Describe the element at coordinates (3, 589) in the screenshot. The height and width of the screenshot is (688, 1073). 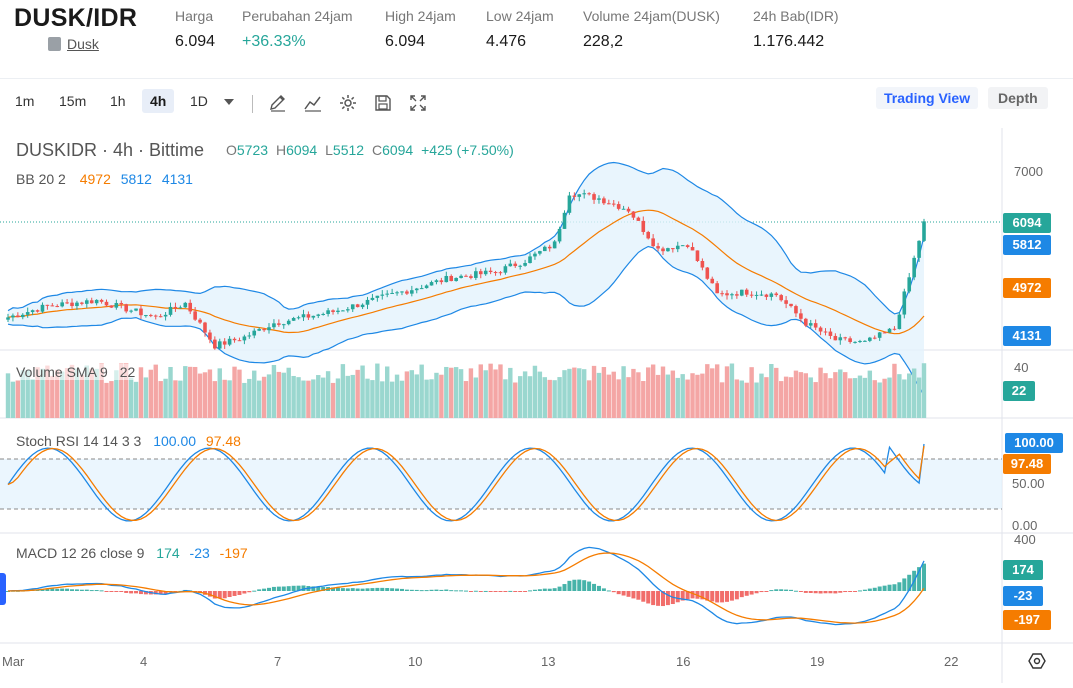
I see `side-handle` at that location.